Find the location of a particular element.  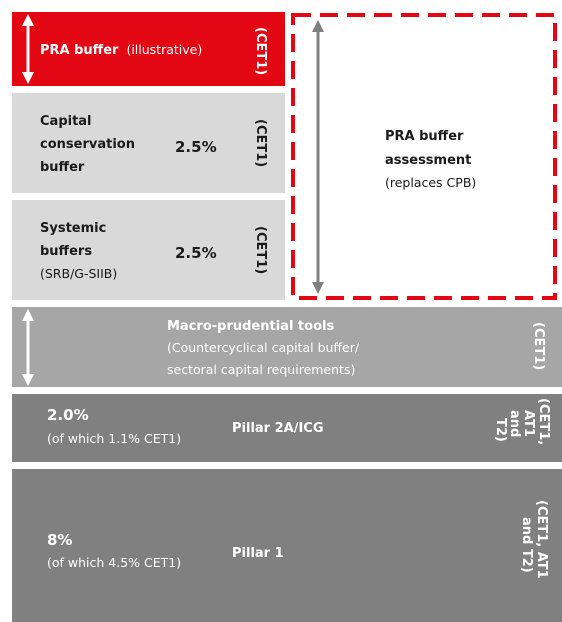

tier: T2) is located at coordinates (500, 430).